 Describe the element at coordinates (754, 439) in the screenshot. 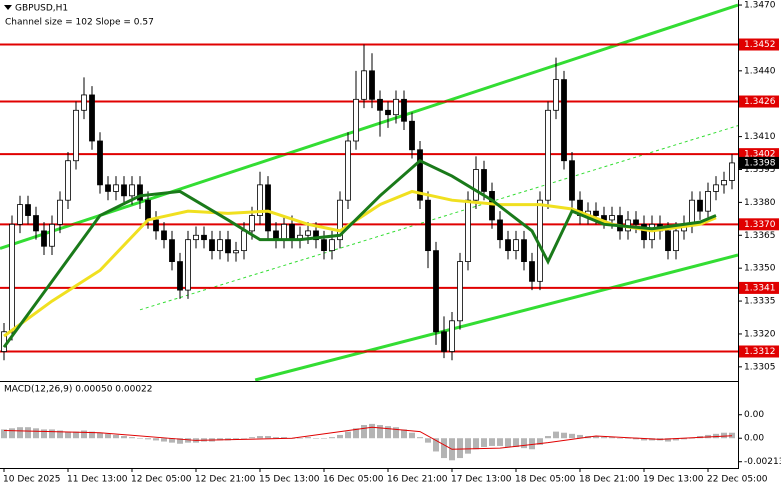

I see `macd-tick-label: 0.00` at that location.